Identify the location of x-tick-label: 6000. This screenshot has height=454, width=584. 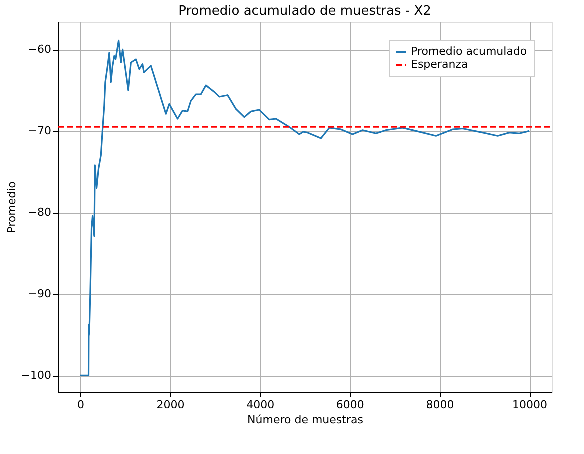
(350, 405).